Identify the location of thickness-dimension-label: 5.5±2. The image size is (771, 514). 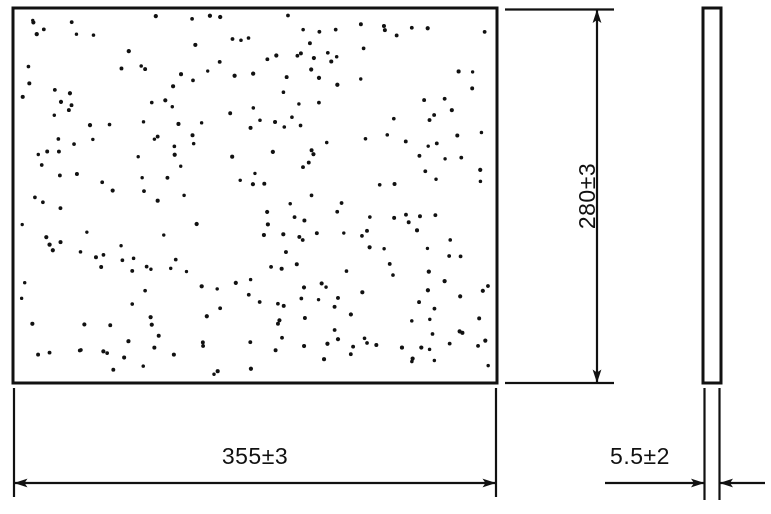
(640, 456).